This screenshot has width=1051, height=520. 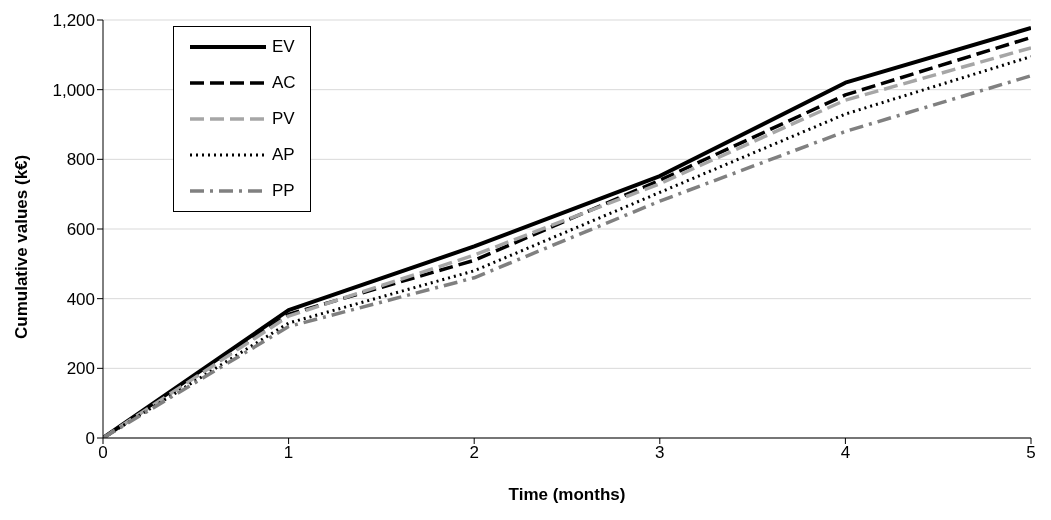 What do you see at coordinates (22, 246) in the screenshot?
I see `y-axis-title: Cumulative values (k€)` at bounding box center [22, 246].